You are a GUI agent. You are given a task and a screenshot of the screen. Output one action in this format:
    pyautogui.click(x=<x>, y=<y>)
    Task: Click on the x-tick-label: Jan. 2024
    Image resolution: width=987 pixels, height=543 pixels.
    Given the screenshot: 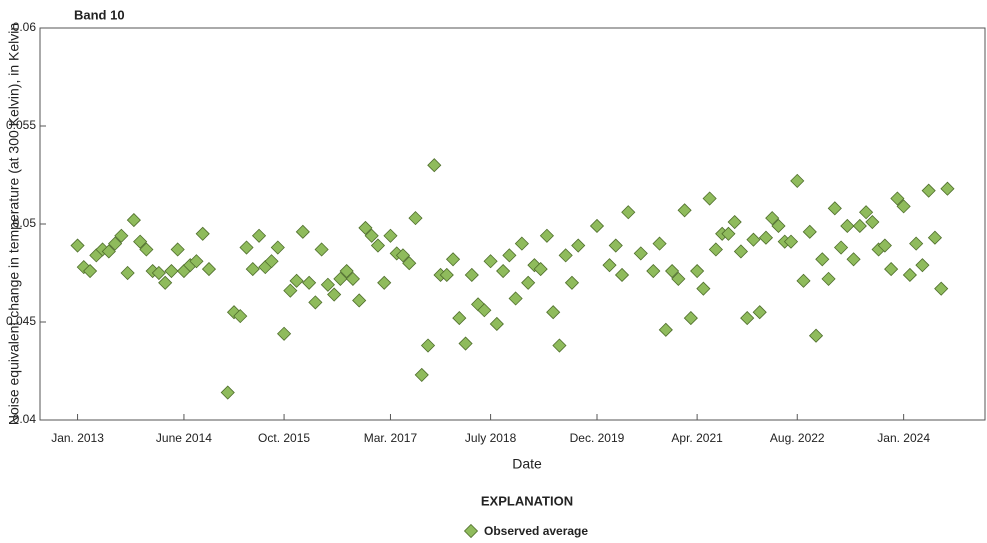 What is the action you would take?
    pyautogui.click(x=903, y=438)
    